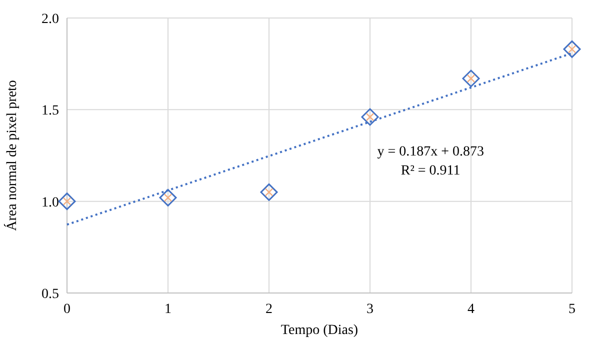 The height and width of the screenshot is (344, 590). What do you see at coordinates (50, 19) in the screenshot?
I see `y-tick-label: 2.0` at bounding box center [50, 19].